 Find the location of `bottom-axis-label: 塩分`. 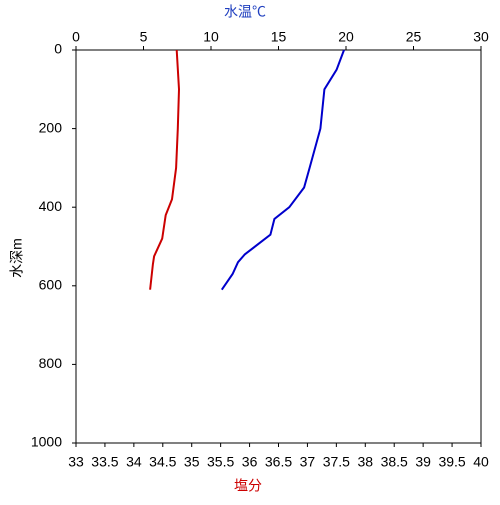

bottom-axis-label: 塩分 is located at coordinates (248, 486).